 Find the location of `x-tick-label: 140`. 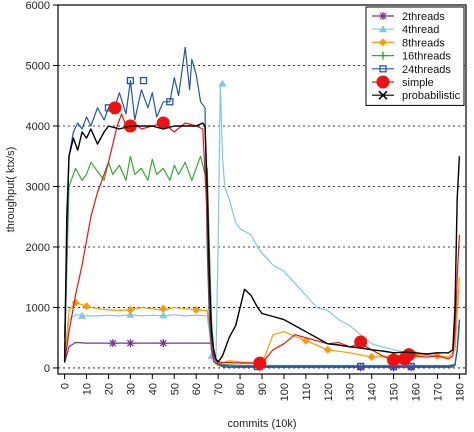

x-tick-label: 140 is located at coordinates (373, 392).